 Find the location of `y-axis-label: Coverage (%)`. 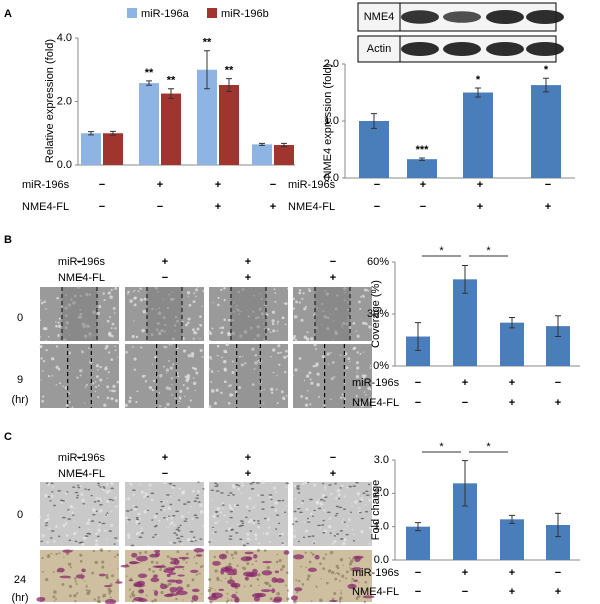

y-axis-label: Coverage (%) is located at coordinates (376, 314).